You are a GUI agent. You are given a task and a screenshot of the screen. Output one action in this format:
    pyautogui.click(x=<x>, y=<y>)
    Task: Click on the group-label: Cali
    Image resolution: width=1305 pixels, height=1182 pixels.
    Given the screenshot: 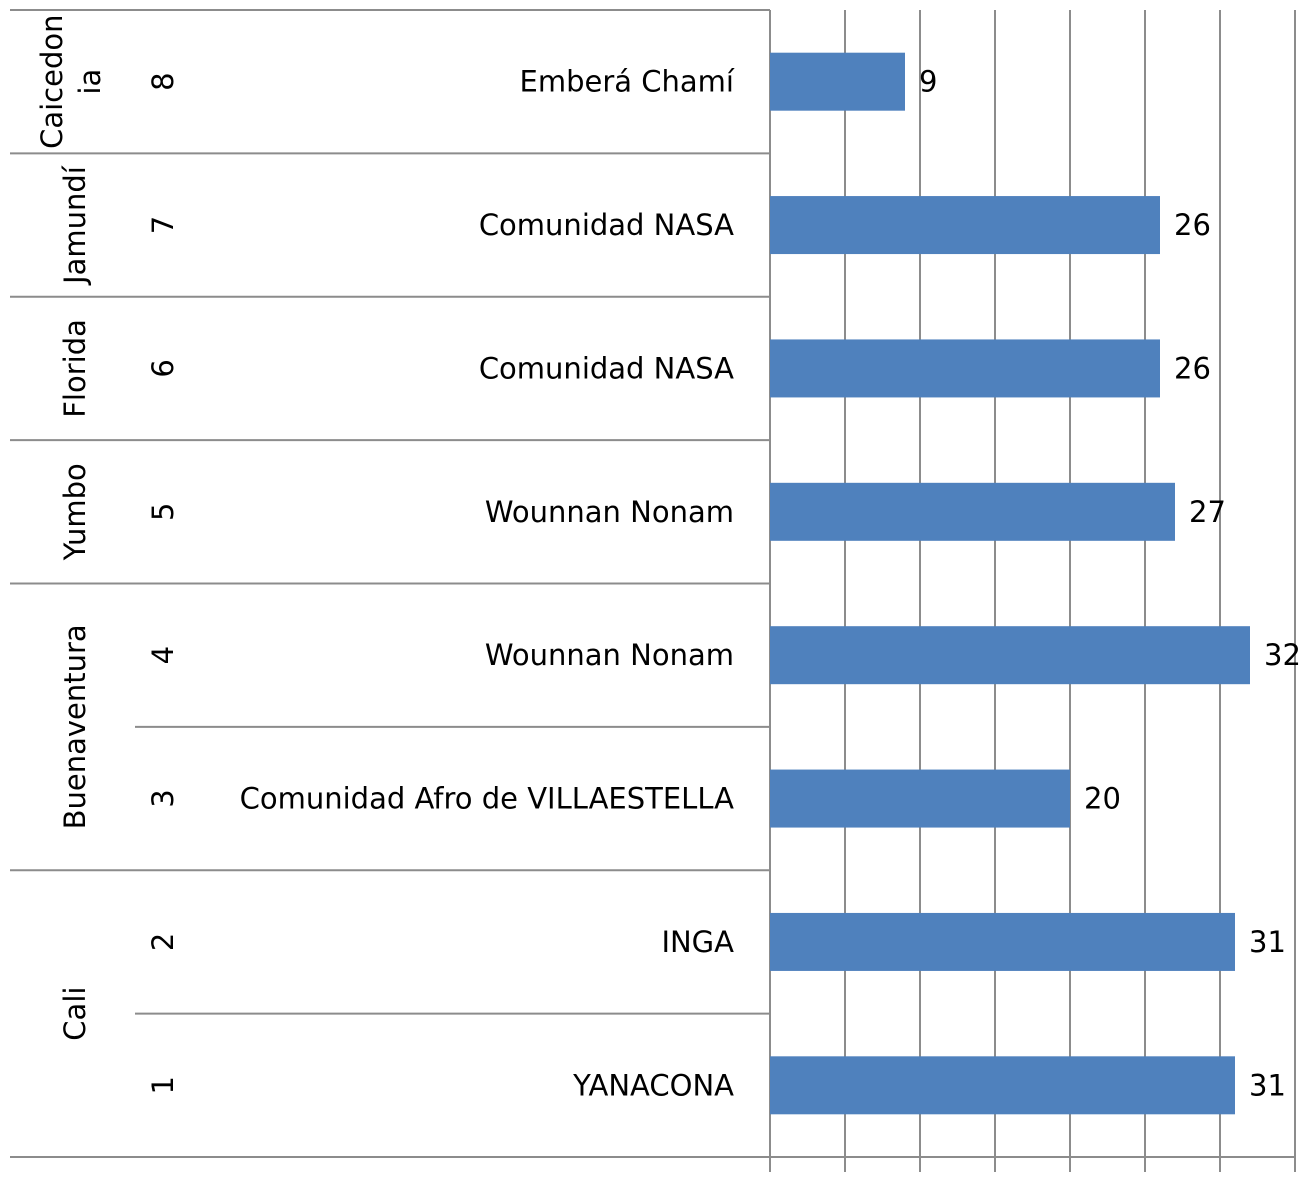 What is the action you would take?
    pyautogui.click(x=75, y=1014)
    